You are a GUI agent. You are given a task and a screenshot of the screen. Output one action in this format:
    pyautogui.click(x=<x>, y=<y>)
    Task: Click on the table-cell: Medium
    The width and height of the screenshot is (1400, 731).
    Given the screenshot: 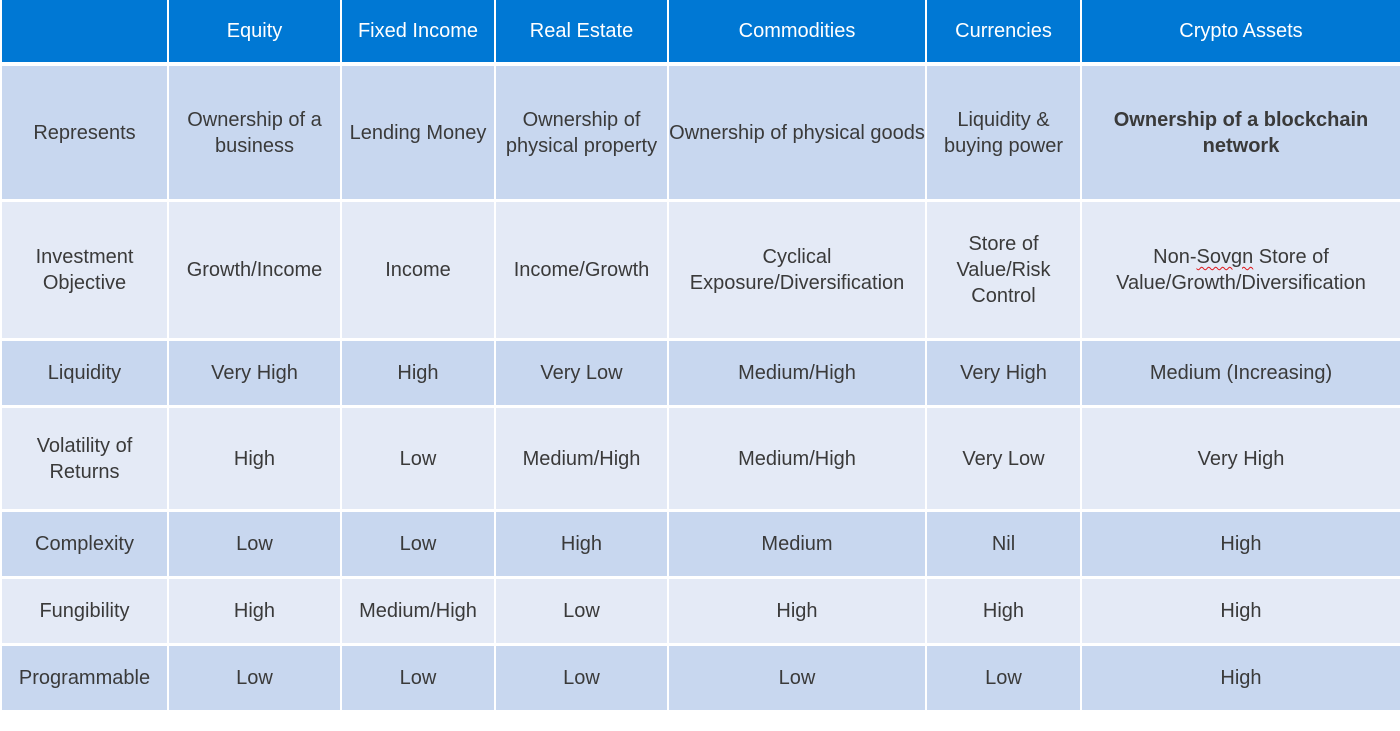 What is the action you would take?
    pyautogui.click(x=797, y=543)
    